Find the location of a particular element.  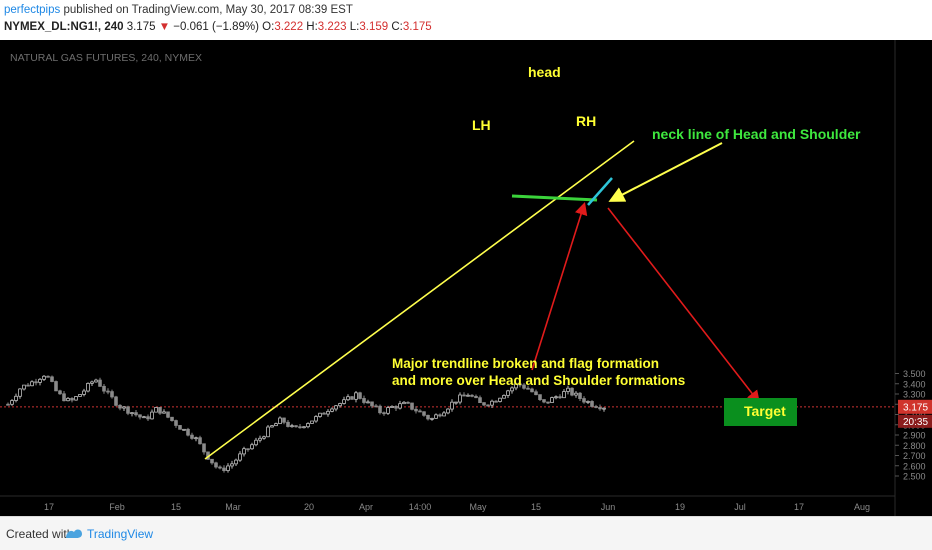

target-label: Target is located at coordinates (765, 411).